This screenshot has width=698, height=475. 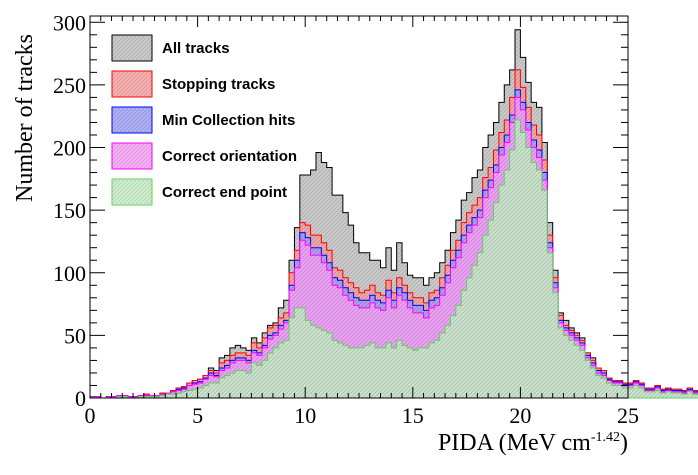 I want to click on x-axis-title-exponent: -1.42, so click(x=605, y=437).